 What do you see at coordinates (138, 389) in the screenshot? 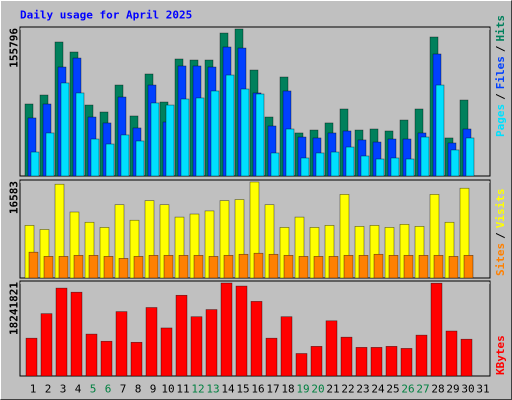
I see `x-tick-label: 8` at bounding box center [138, 389].